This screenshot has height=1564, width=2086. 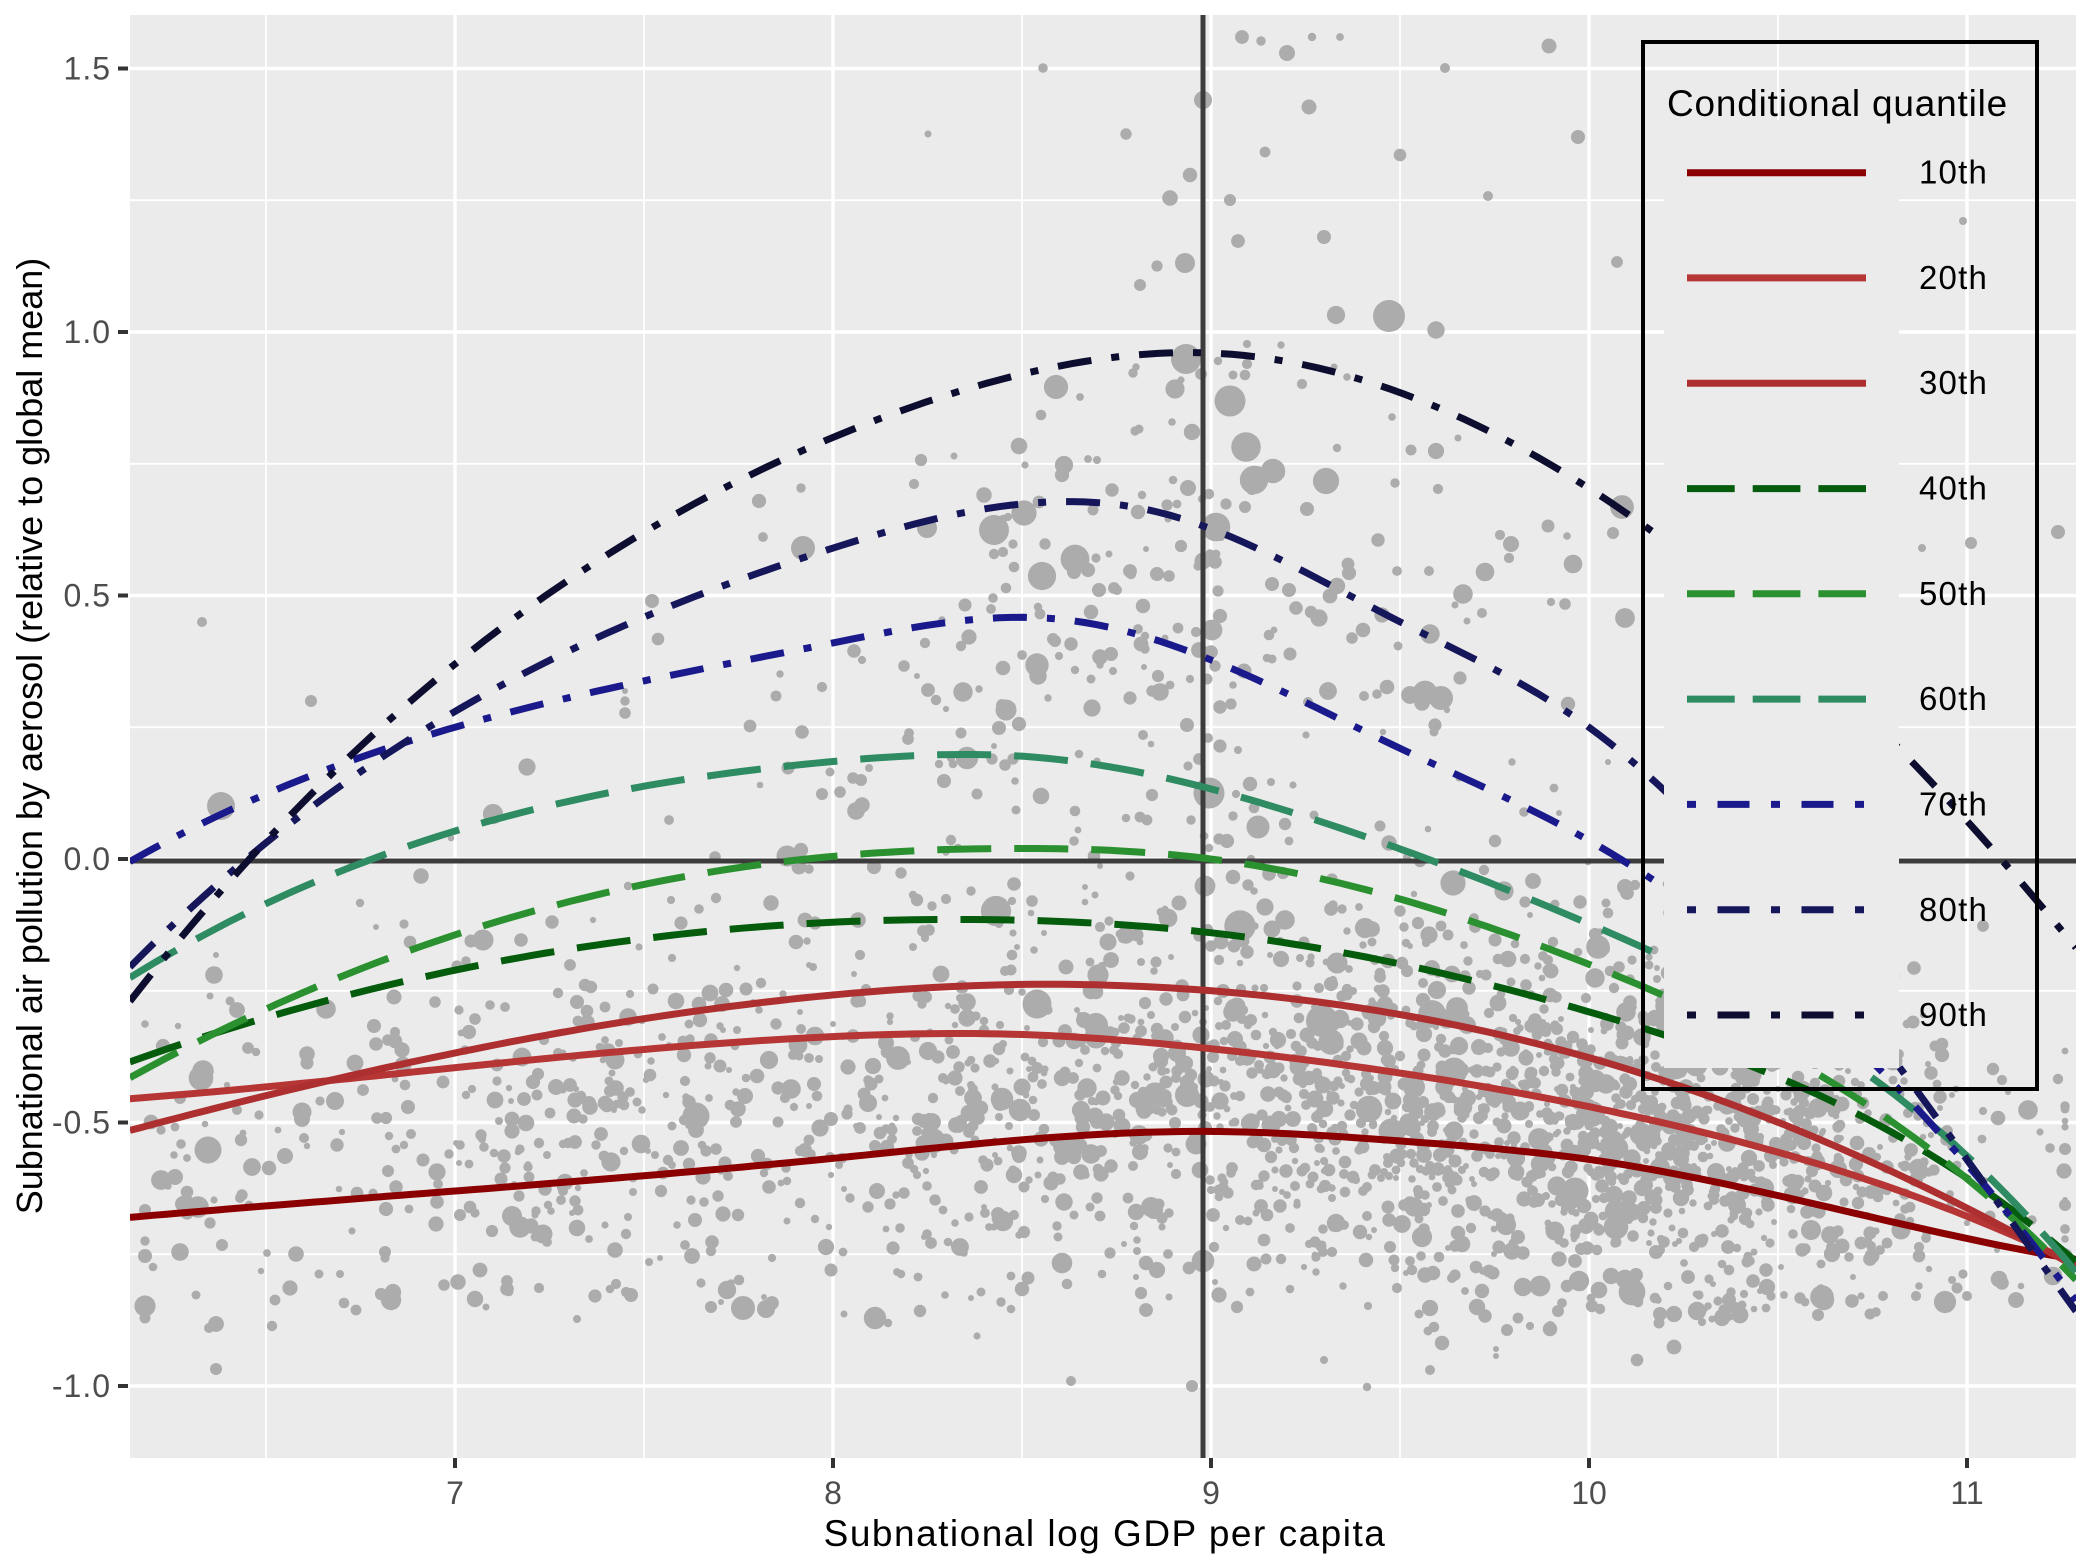 What do you see at coordinates (1953, 803) in the screenshot?
I see `svg-text: 70th` at bounding box center [1953, 803].